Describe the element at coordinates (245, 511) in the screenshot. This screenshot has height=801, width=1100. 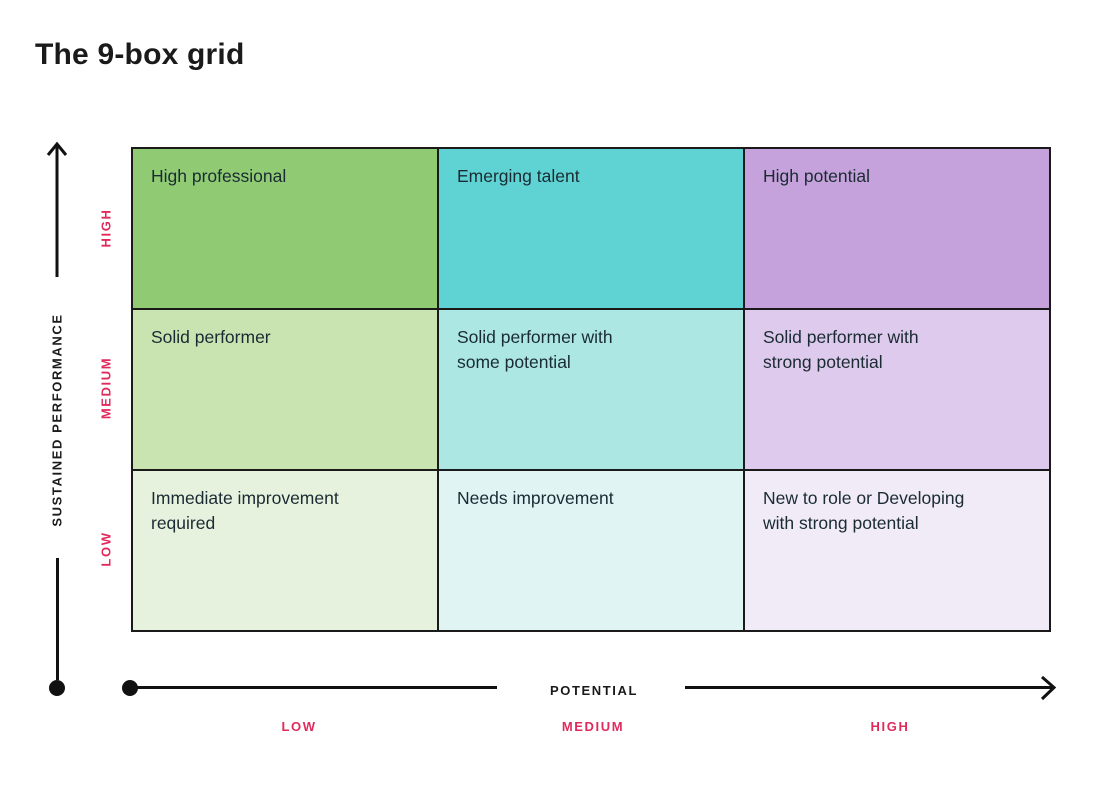
I see `cell-label: Immediate improvement required` at that location.